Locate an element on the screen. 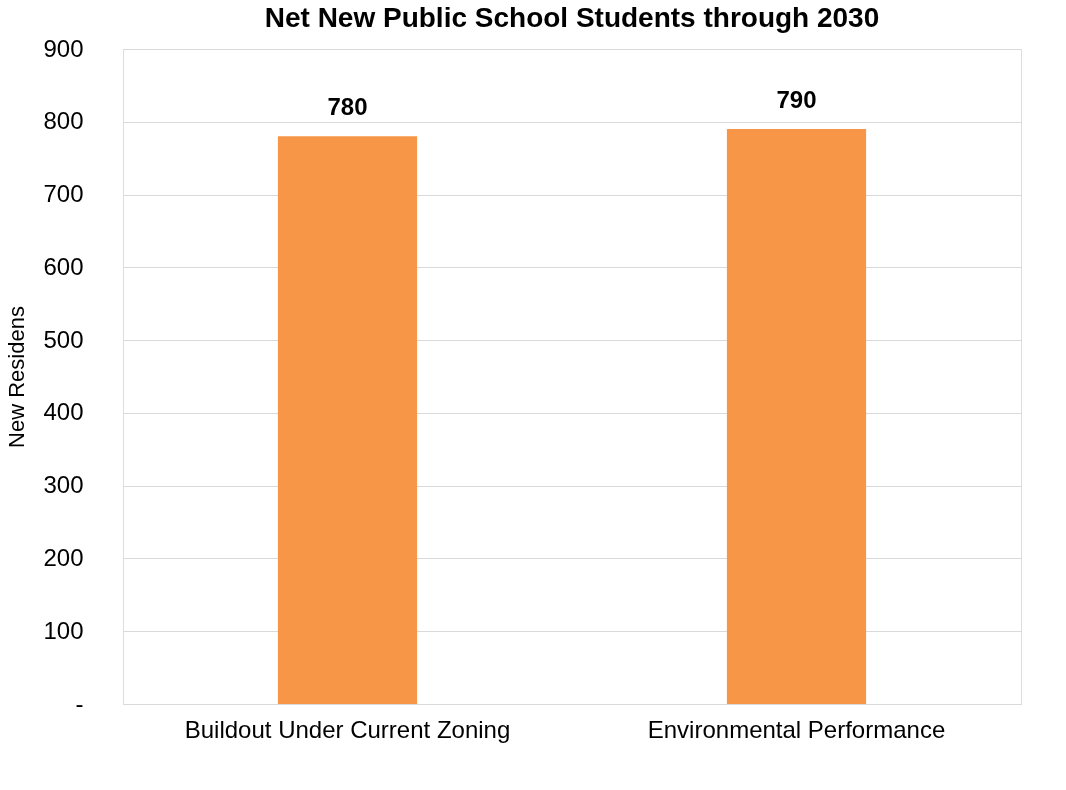  y-tick-label: 700 is located at coordinates (63, 194).